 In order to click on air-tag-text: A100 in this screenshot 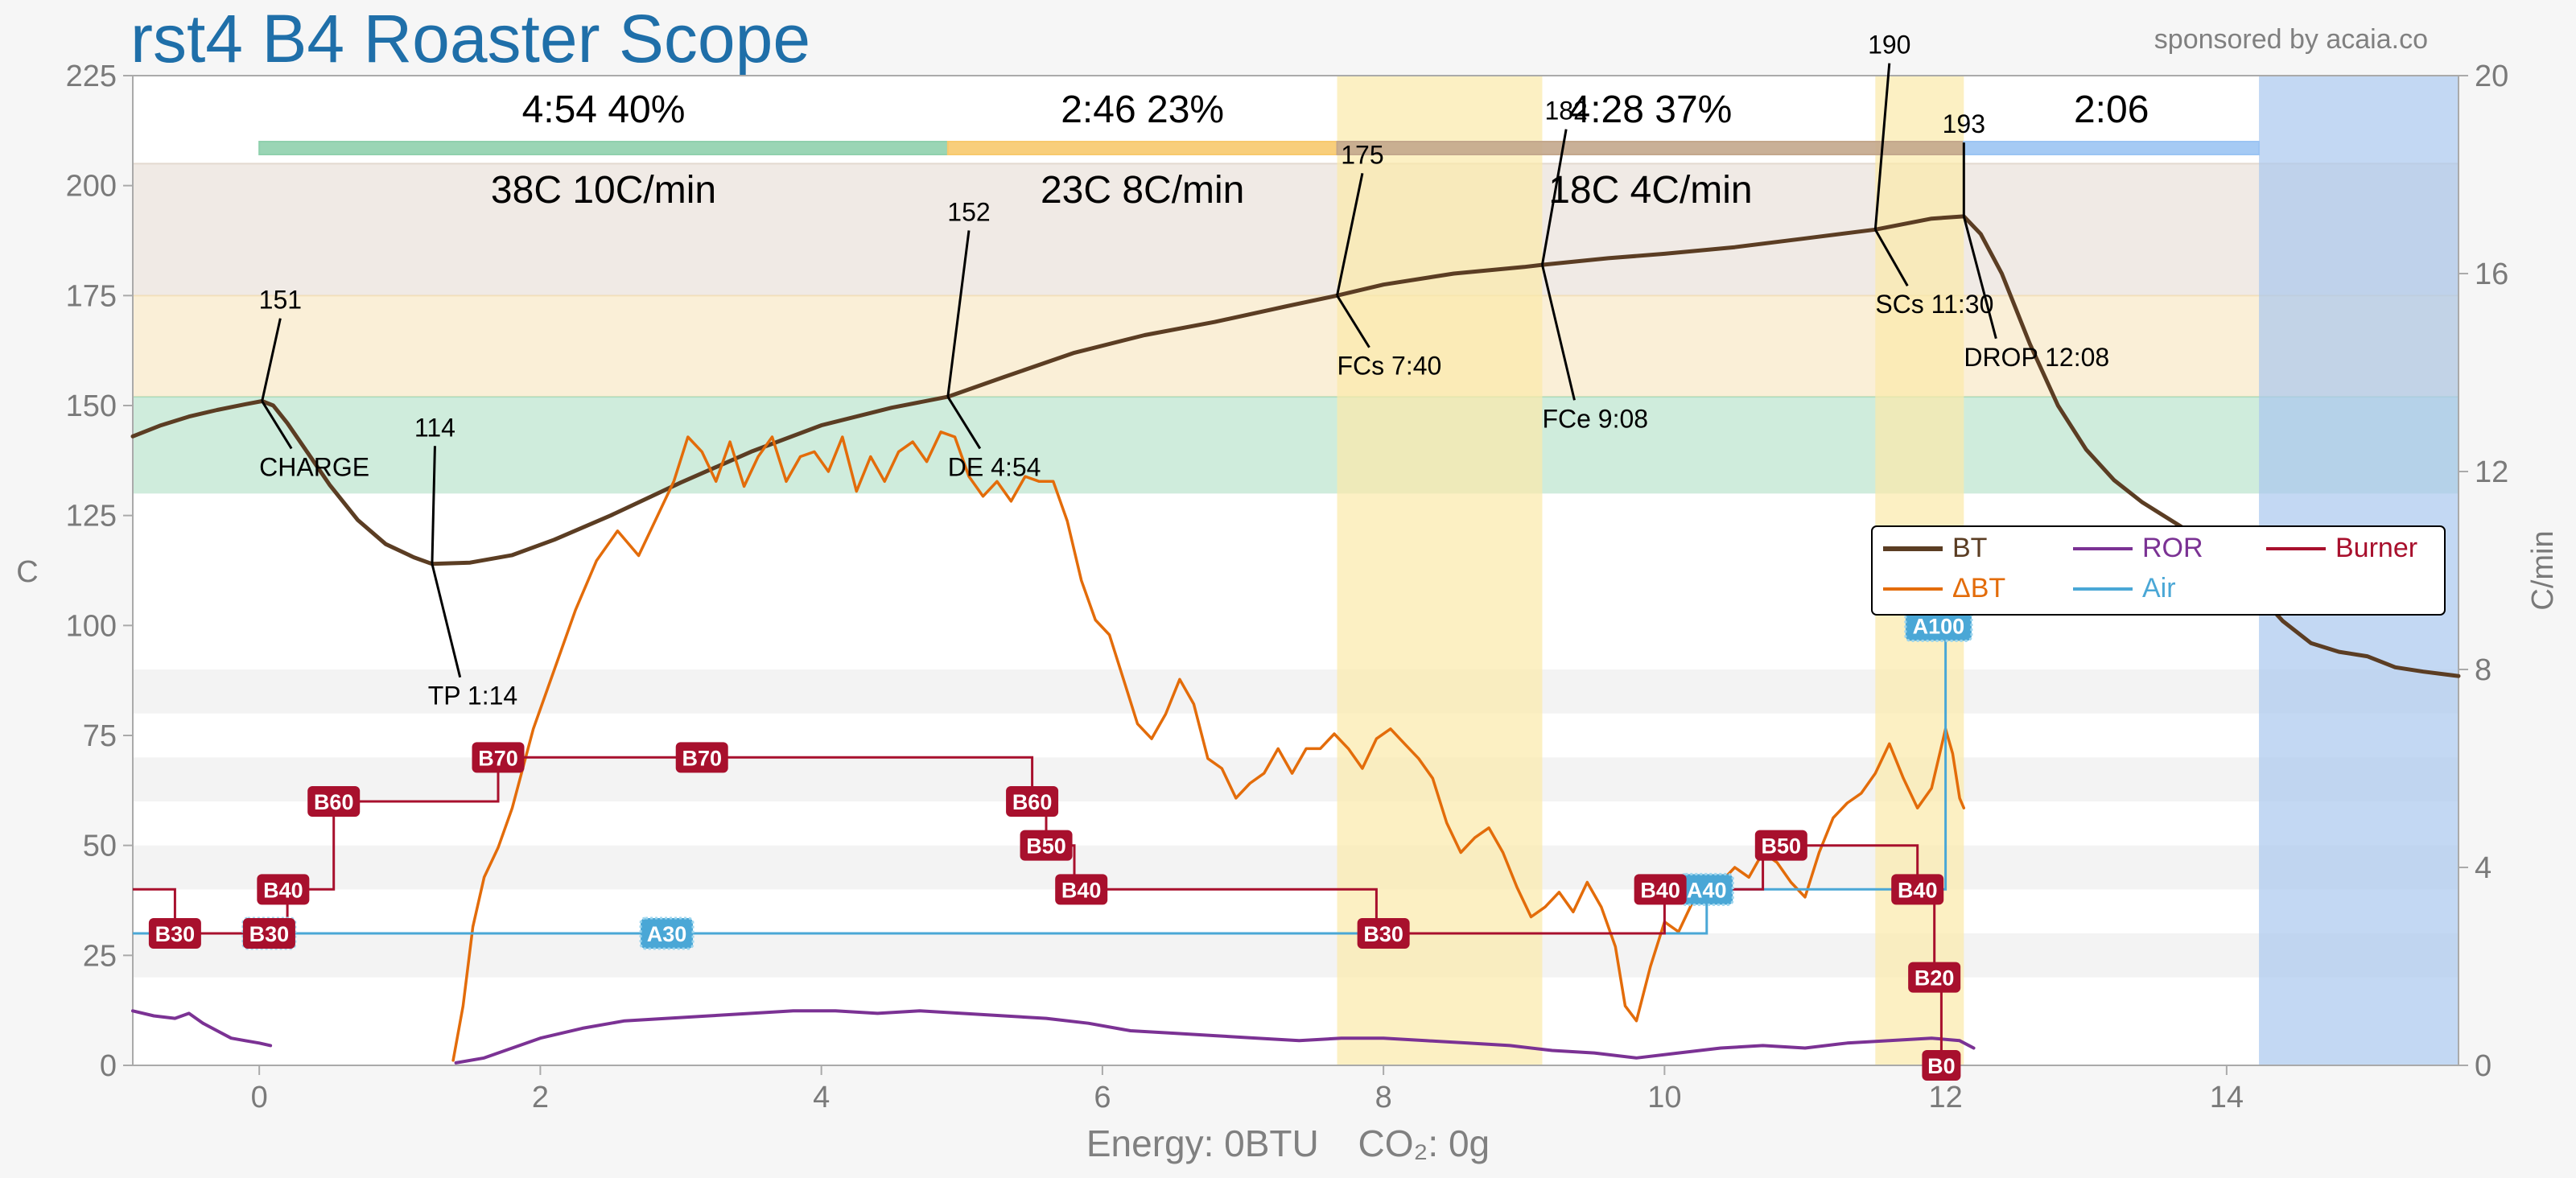, I will do `click(1939, 626)`.